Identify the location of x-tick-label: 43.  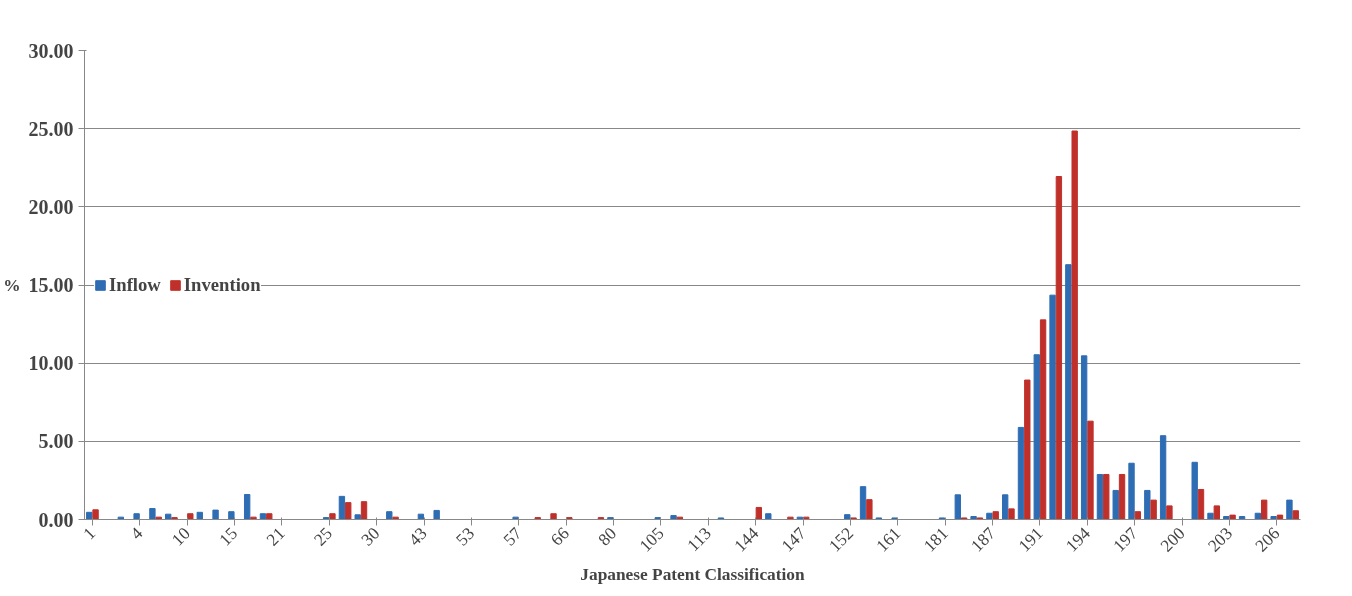
(418, 536).